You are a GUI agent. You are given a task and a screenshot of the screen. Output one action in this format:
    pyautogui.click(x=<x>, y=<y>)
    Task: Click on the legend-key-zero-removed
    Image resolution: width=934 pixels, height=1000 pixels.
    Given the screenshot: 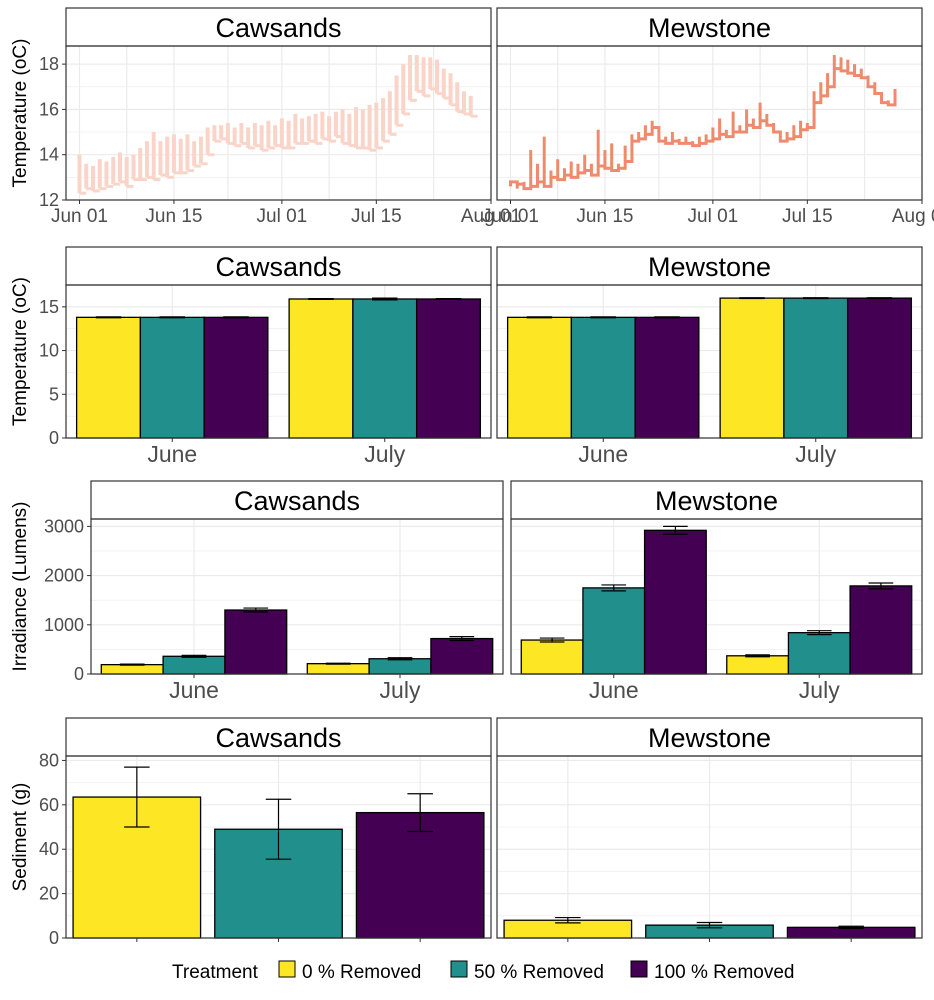 What is the action you would take?
    pyautogui.click(x=287, y=969)
    